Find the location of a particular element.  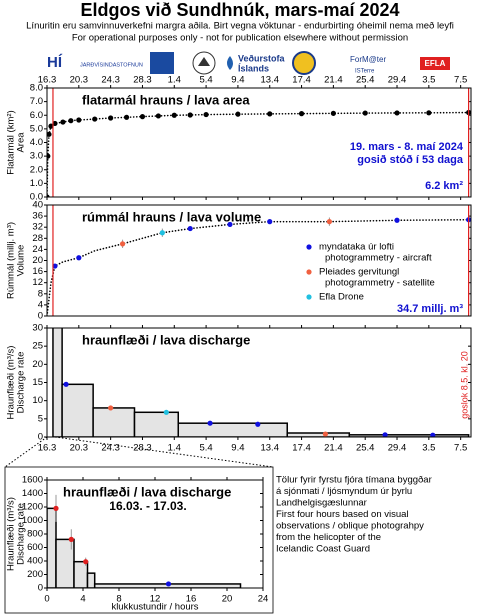

annotation: goslok 8.5. kl. 20 is located at coordinates (464, 385).